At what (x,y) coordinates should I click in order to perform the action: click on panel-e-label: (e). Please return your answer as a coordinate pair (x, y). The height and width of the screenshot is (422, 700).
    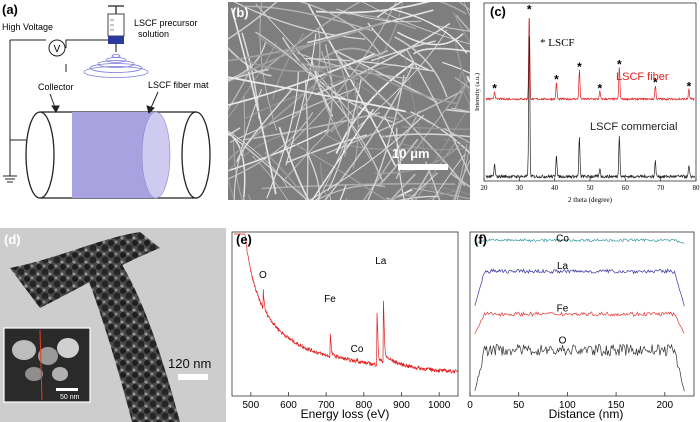
    Looking at the image, I should click on (244, 239).